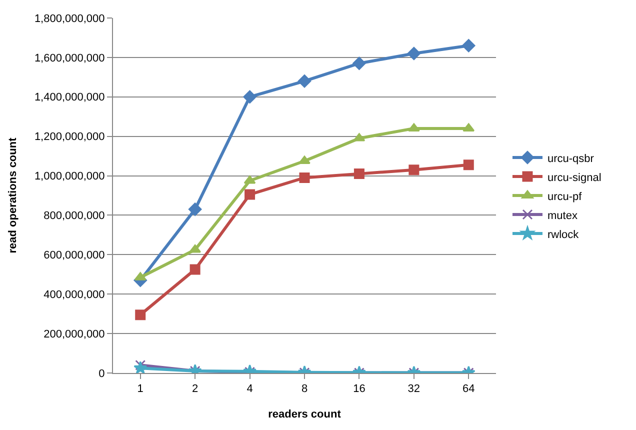 The height and width of the screenshot is (430, 636). What do you see at coordinates (414, 389) in the screenshot?
I see `x-tick-label: 32` at bounding box center [414, 389].